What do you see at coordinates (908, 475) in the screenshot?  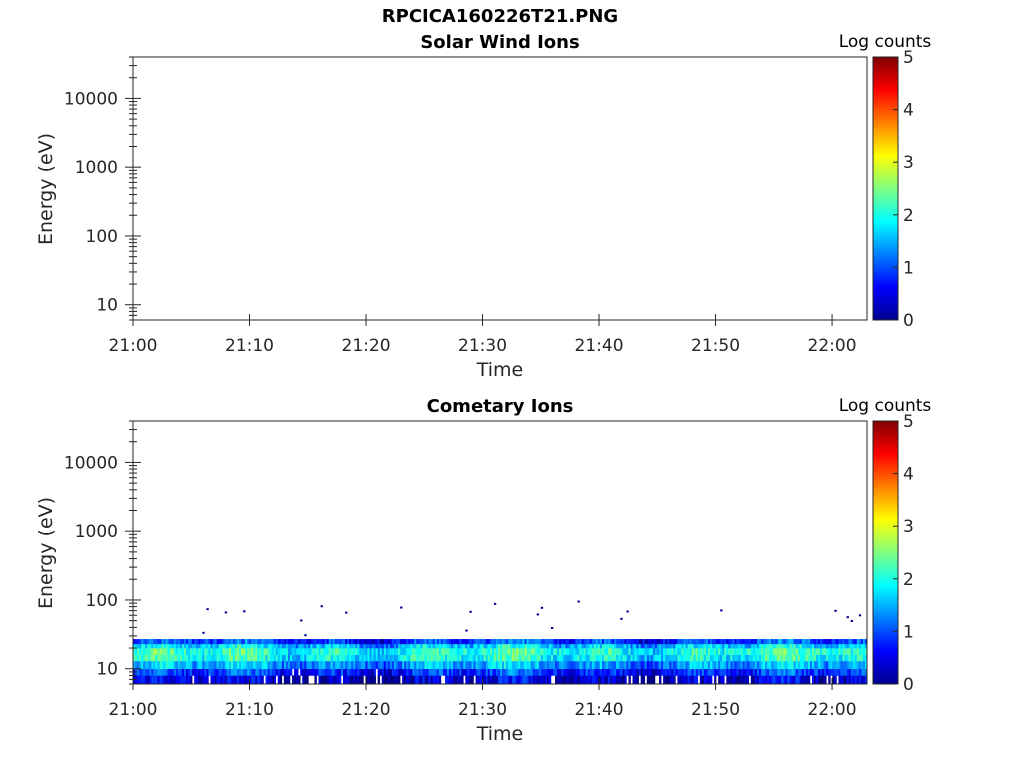 I see `colorbar-tick-label: 4` at bounding box center [908, 475].